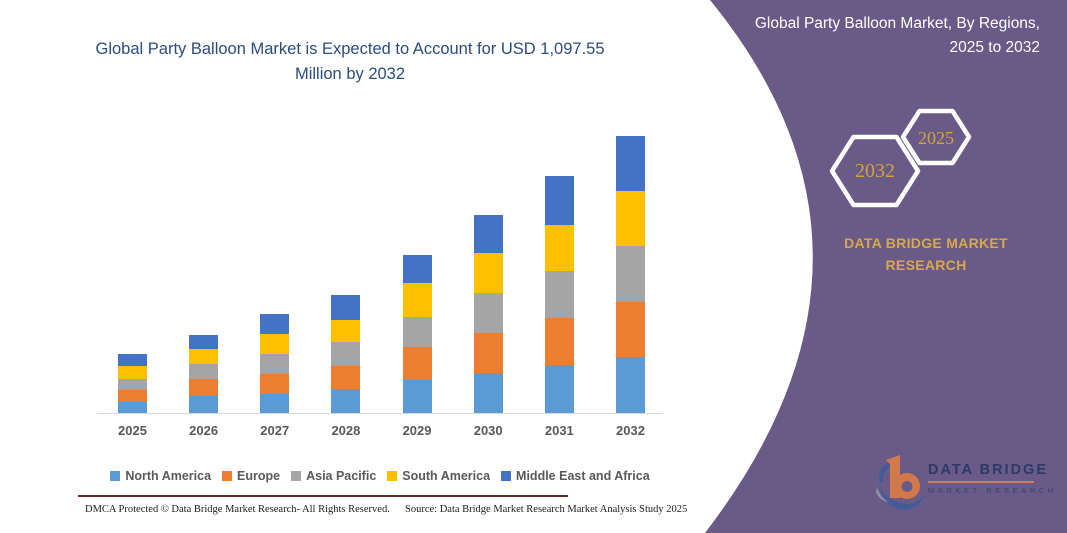 This screenshot has width=1067, height=533. I want to click on brand-wordmark: DATA BRIDGE MARKET RESEARCH, so click(926, 254).